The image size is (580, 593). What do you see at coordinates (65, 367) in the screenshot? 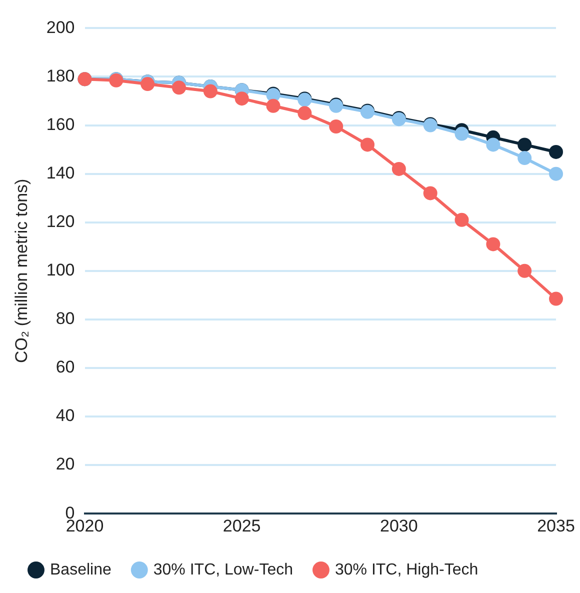
I see `y-tick-label: 60` at bounding box center [65, 367].